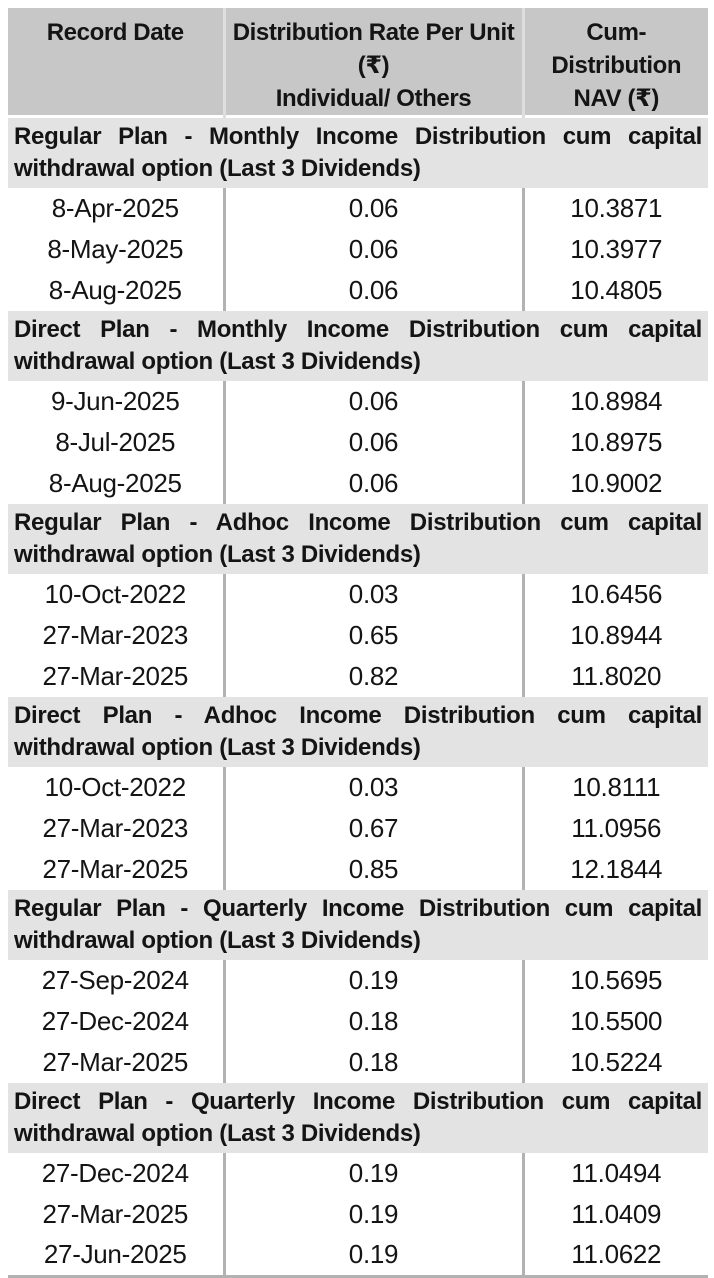 This screenshot has width=714, height=1278. What do you see at coordinates (615, 483) in the screenshot?
I see `nav-cell: 10.9002` at bounding box center [615, 483].